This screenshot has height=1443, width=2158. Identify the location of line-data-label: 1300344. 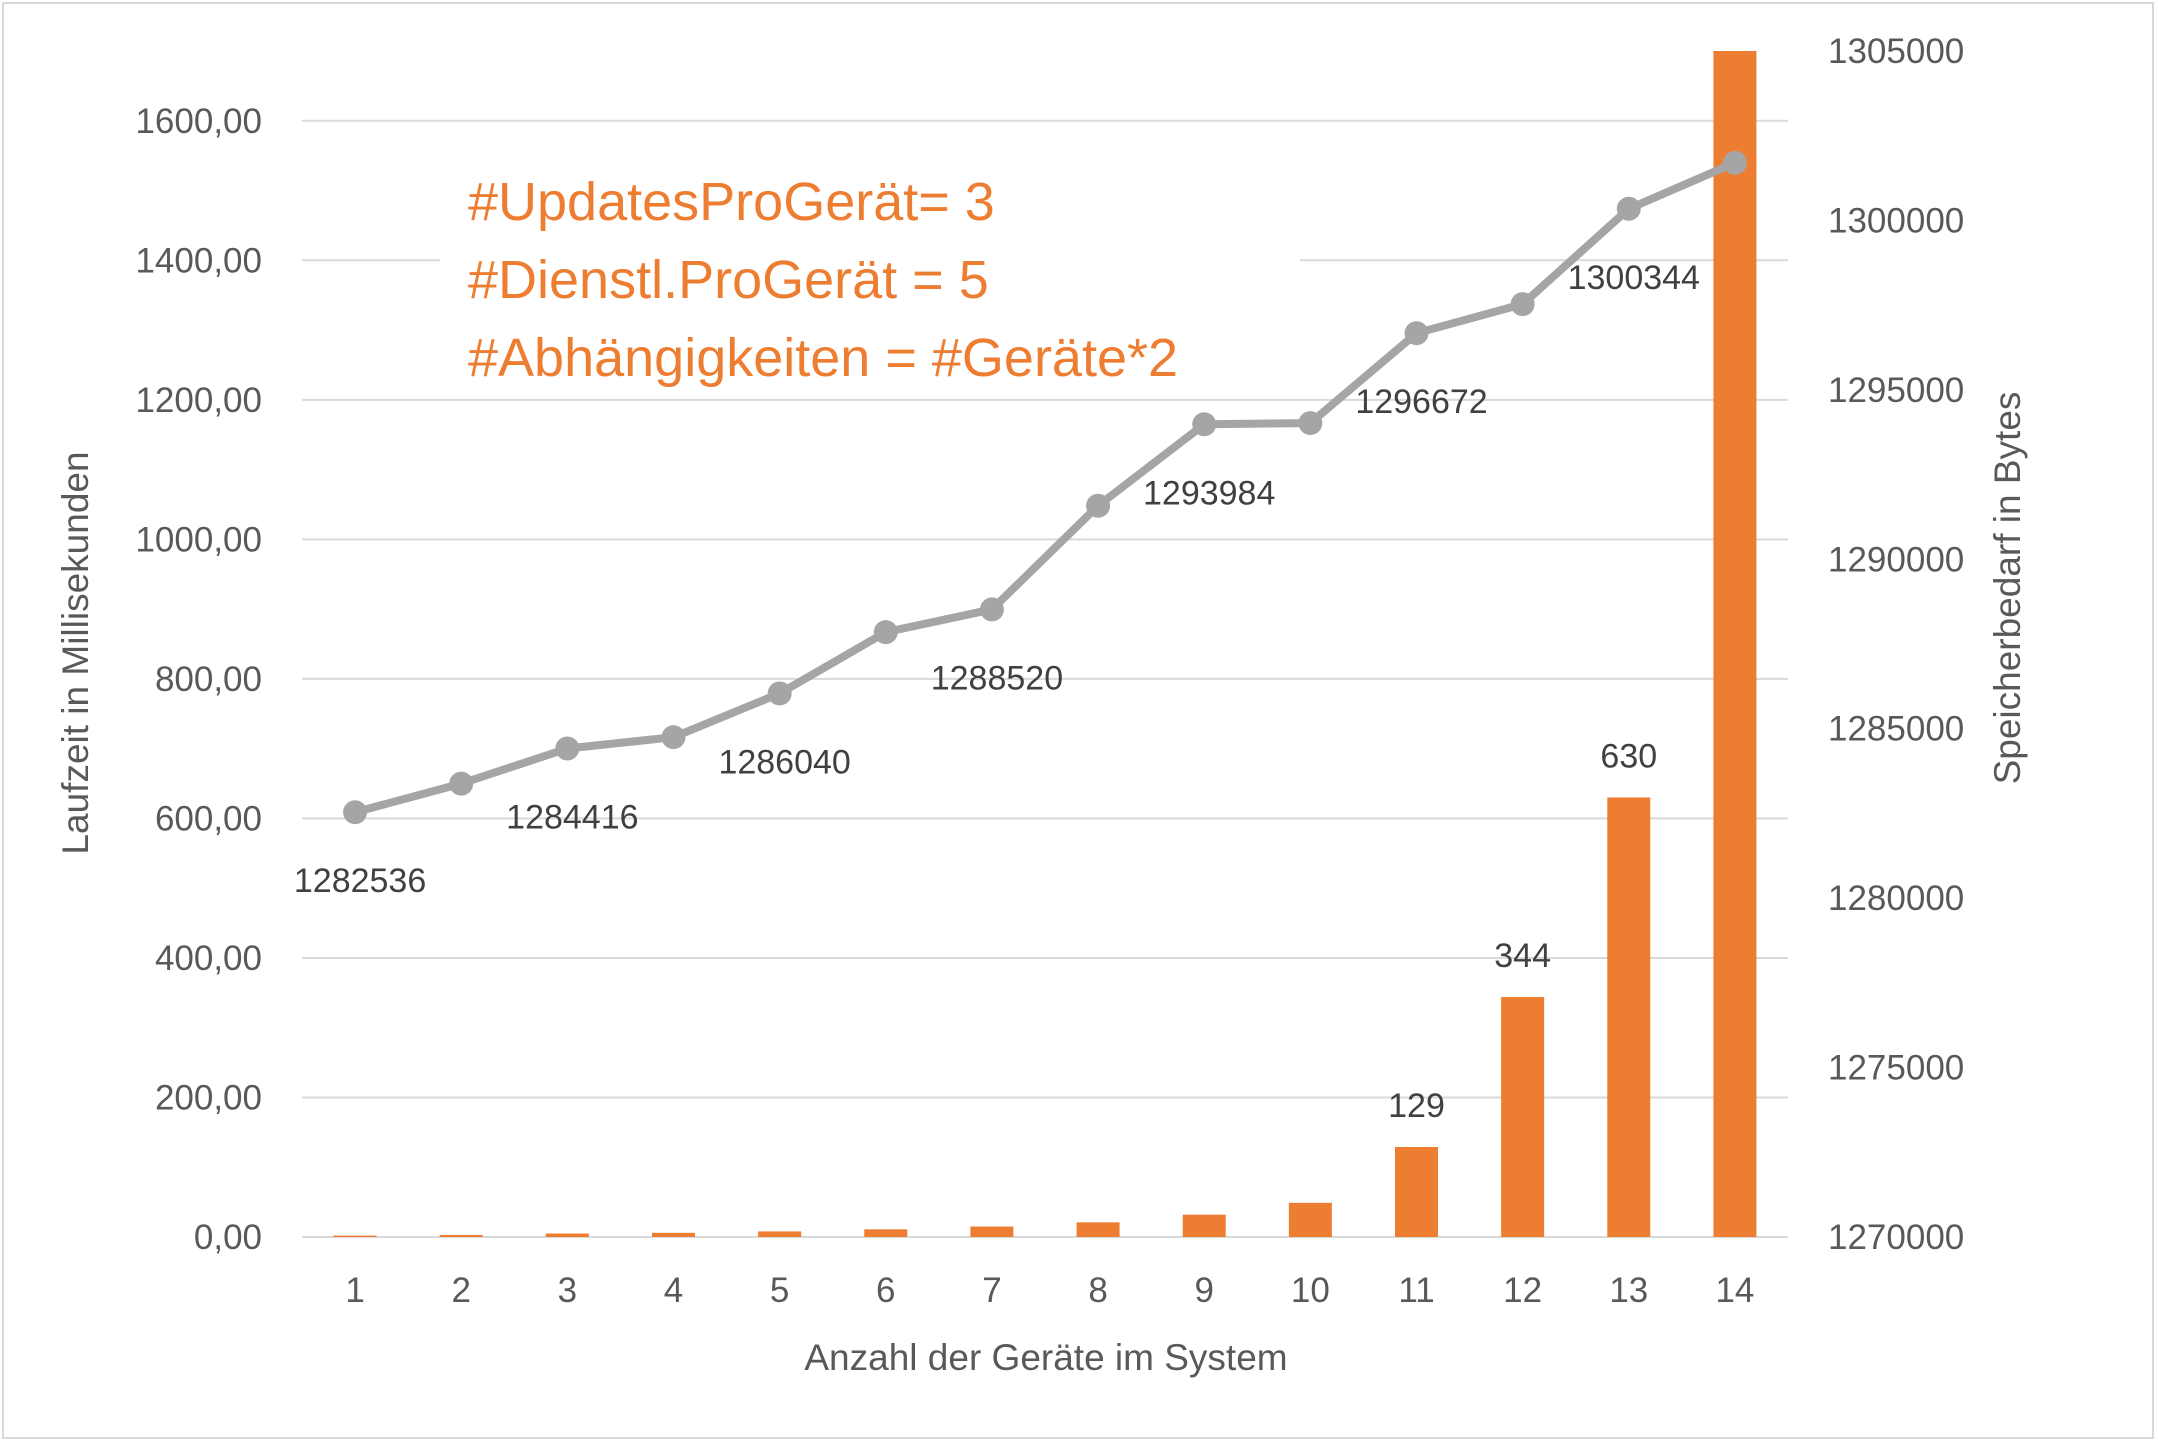
(1634, 278).